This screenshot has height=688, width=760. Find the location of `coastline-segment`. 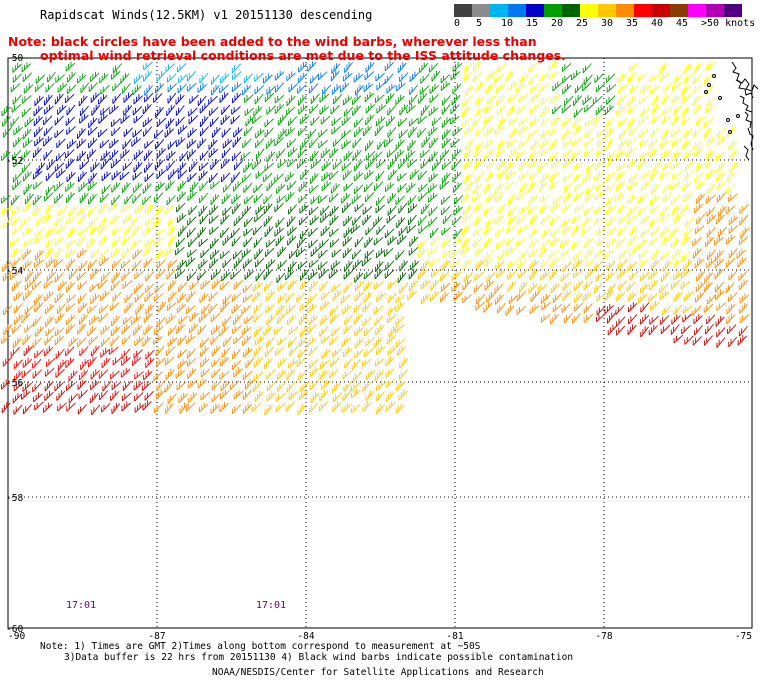

coastline-segment is located at coordinates (744, 89).